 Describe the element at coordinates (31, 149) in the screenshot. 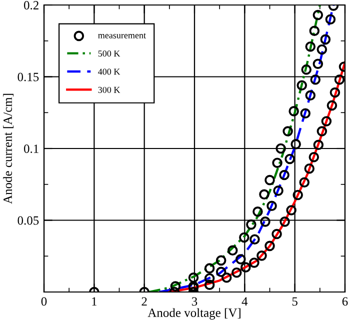

I see `y-tick-label: 0.1` at that location.